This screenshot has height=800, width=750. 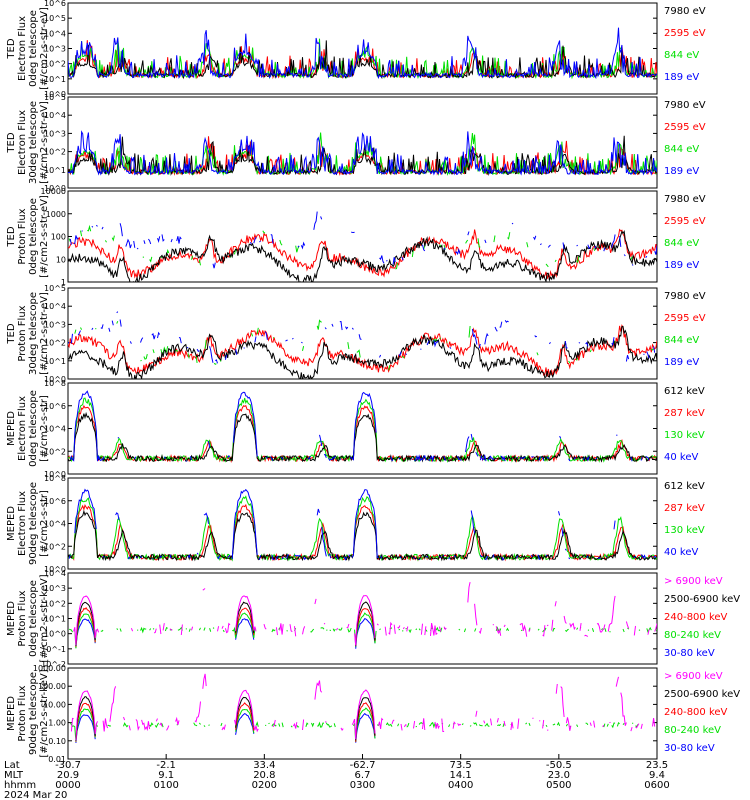 What do you see at coordinates (35, 795) in the screenshot?
I see `x-row-label: 2024 Mar 20` at bounding box center [35, 795].